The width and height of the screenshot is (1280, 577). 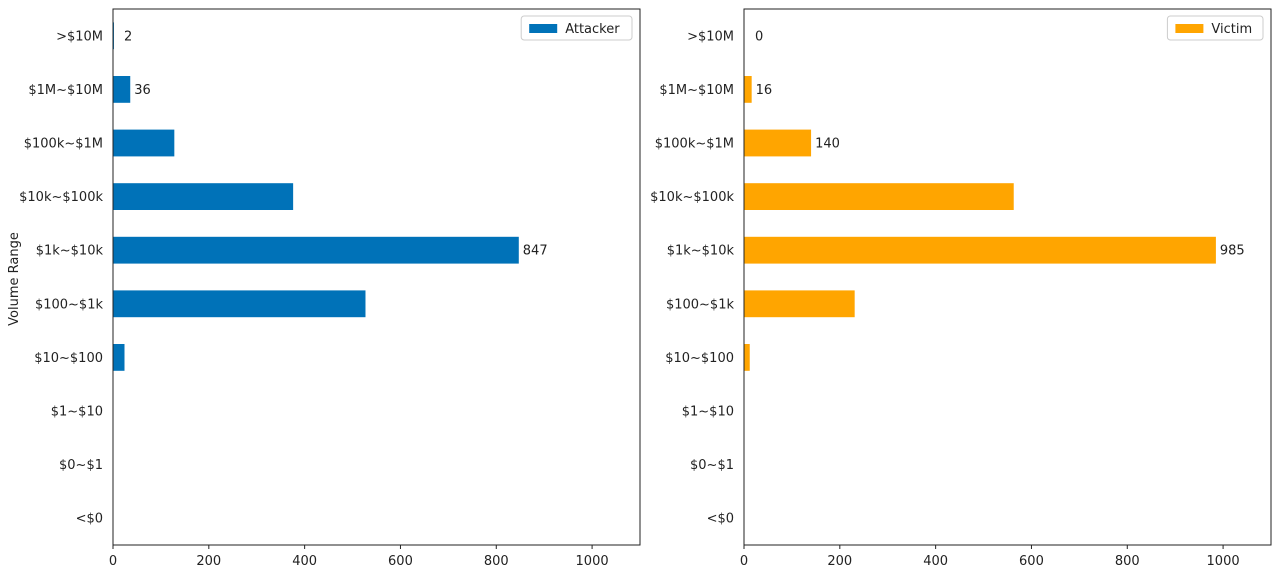 What do you see at coordinates (142, 90) in the screenshot?
I see `data-label: 36` at bounding box center [142, 90].